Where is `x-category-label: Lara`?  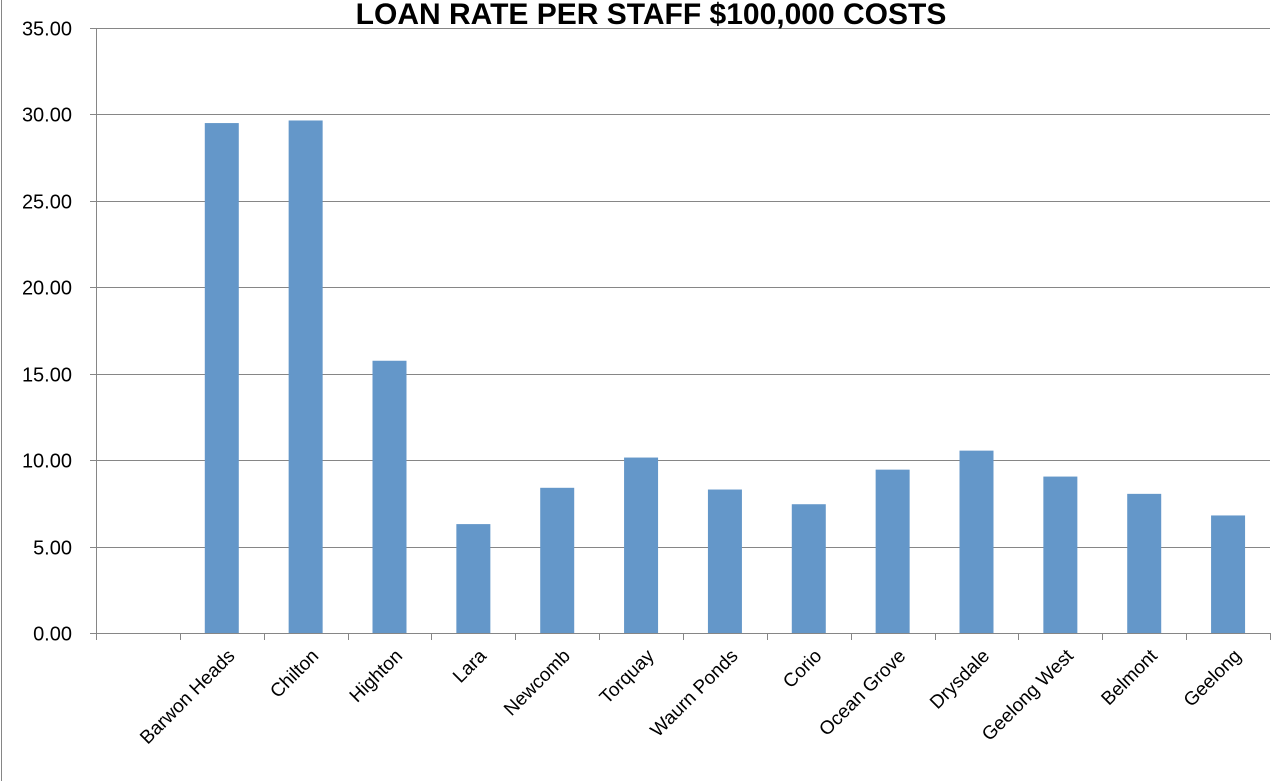
x-category-label: Lara is located at coordinates (470, 666).